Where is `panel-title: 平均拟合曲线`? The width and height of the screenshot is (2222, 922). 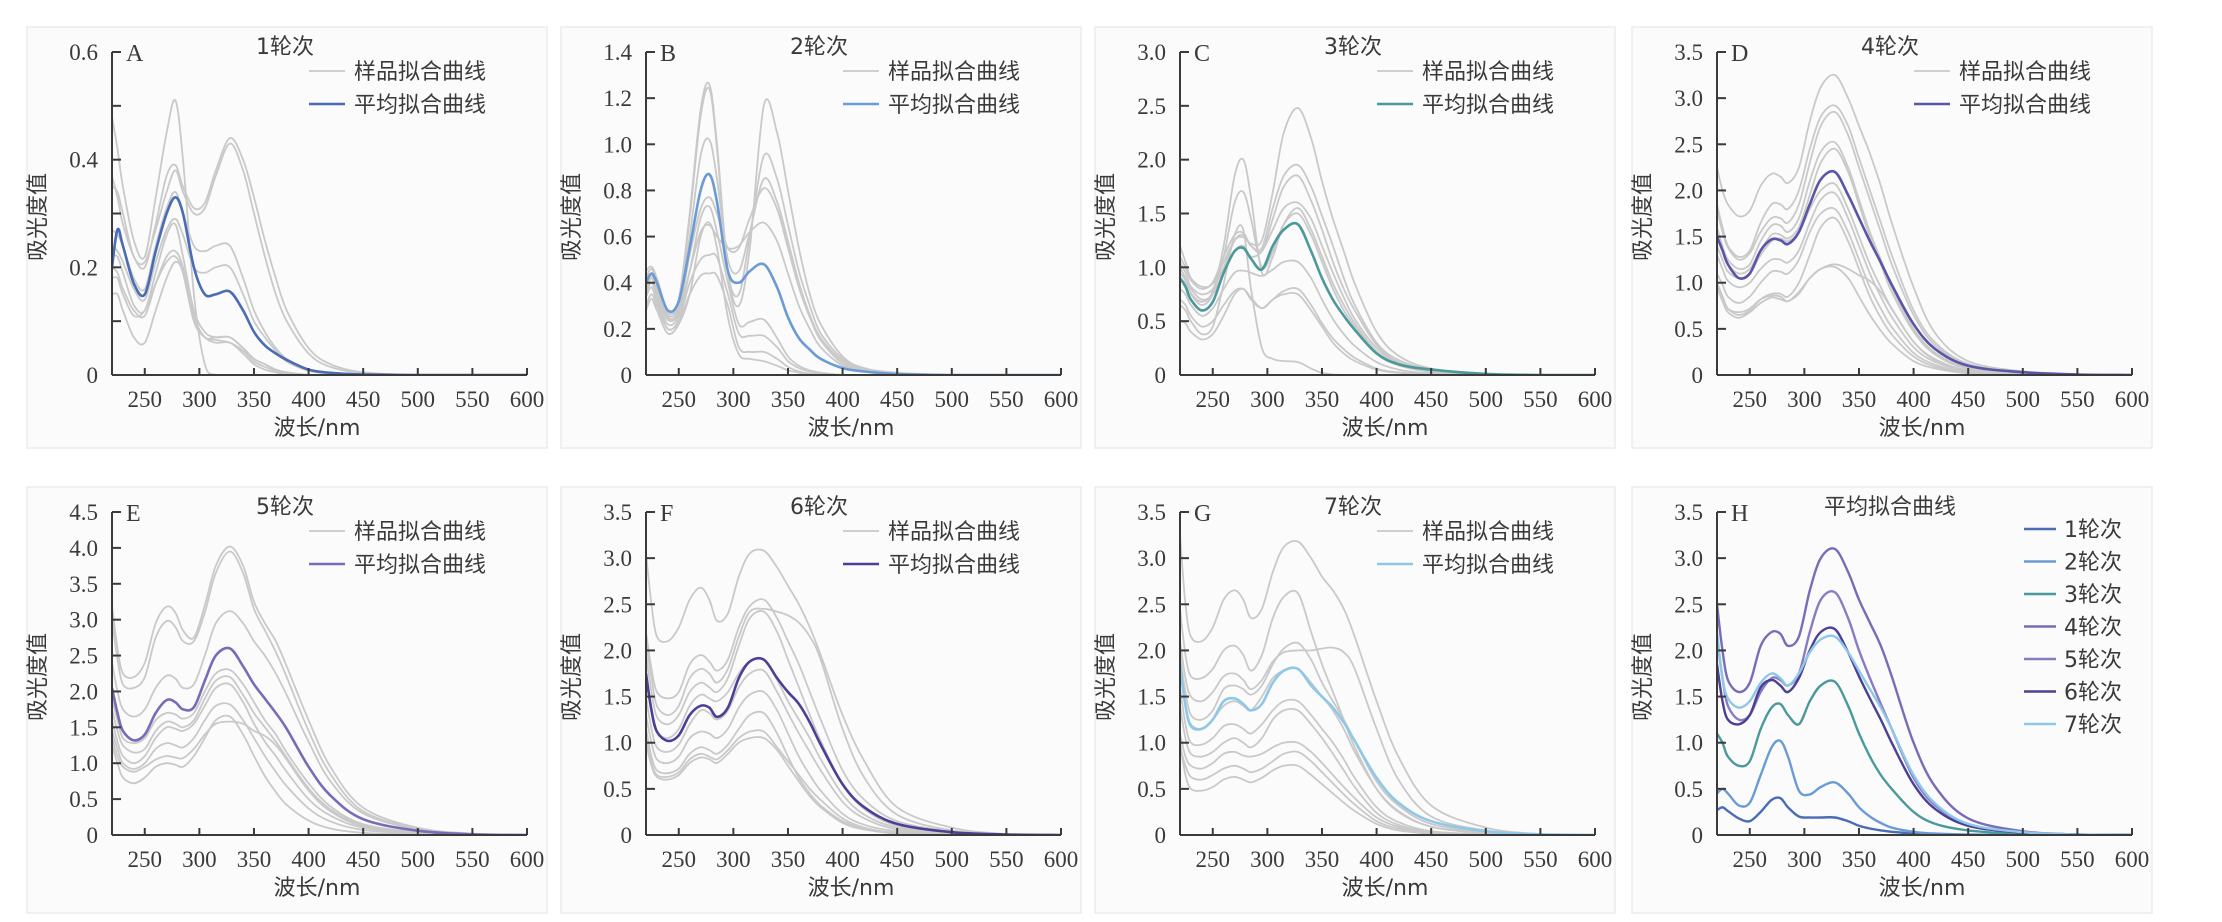 panel-title: 平均拟合曲线 is located at coordinates (1890, 507).